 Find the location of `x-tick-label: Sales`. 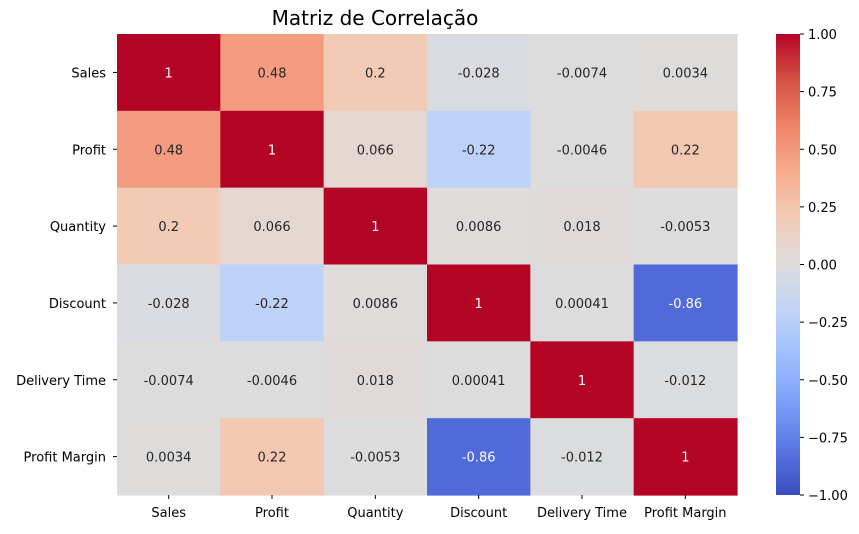

x-tick-label: Sales is located at coordinates (168, 513).